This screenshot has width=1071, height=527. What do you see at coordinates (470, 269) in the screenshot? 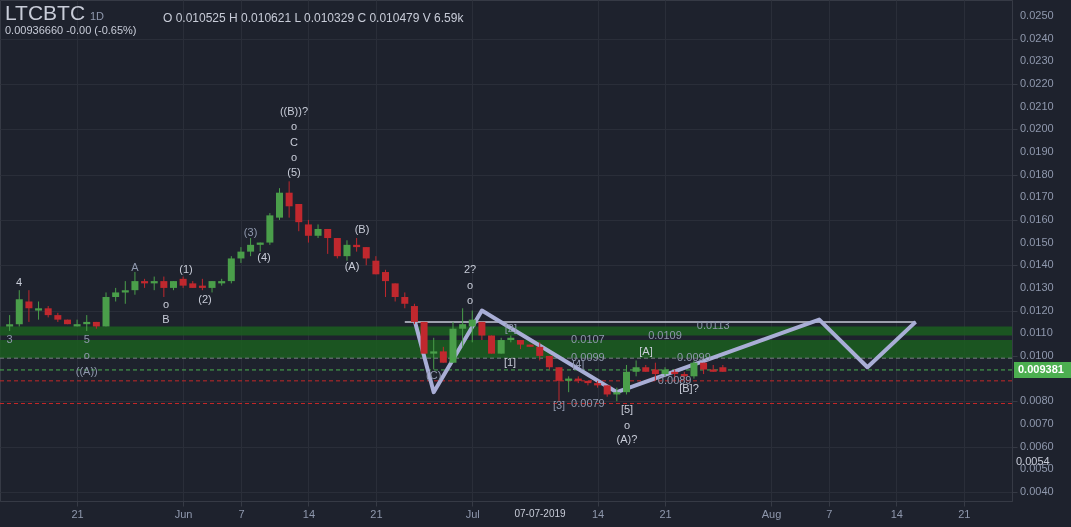
I see `annotation: 2?` at bounding box center [470, 269].